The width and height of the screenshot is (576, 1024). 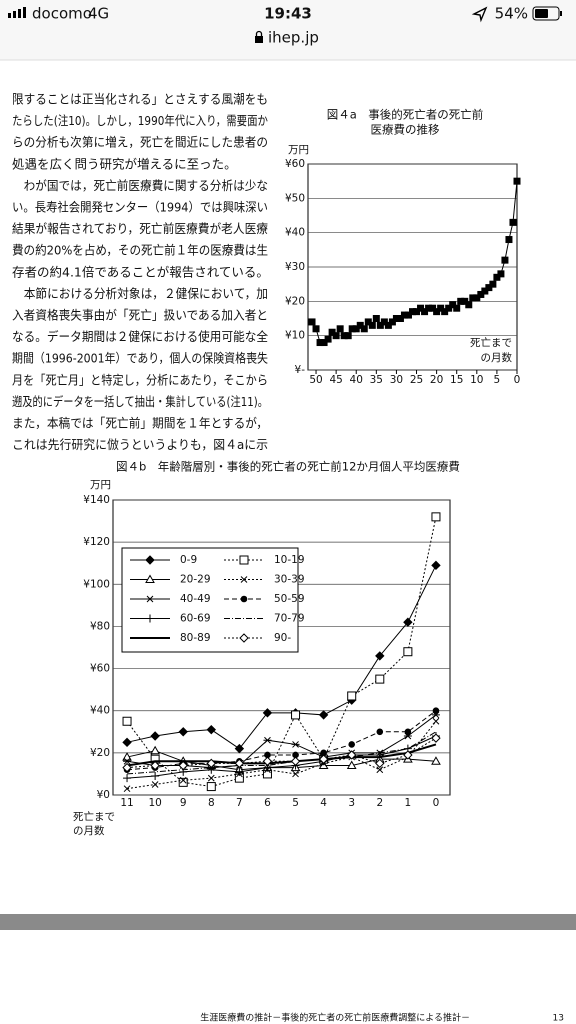 I want to click on clock: 19:43, so click(x=288, y=14).